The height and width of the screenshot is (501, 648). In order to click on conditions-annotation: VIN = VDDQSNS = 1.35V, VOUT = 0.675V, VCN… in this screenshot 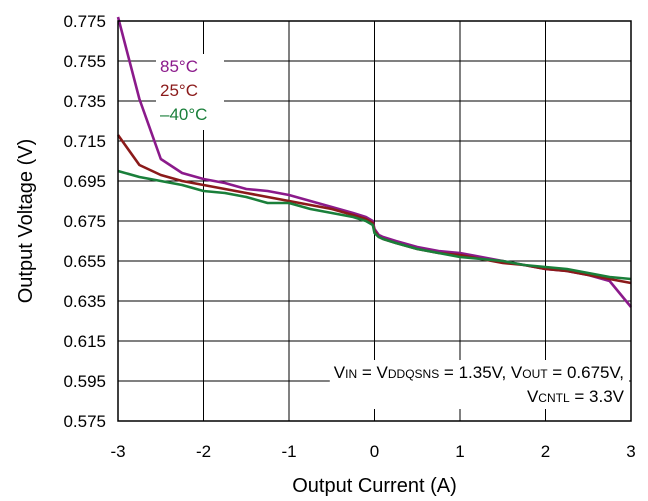, I will do `click(479, 384)`.